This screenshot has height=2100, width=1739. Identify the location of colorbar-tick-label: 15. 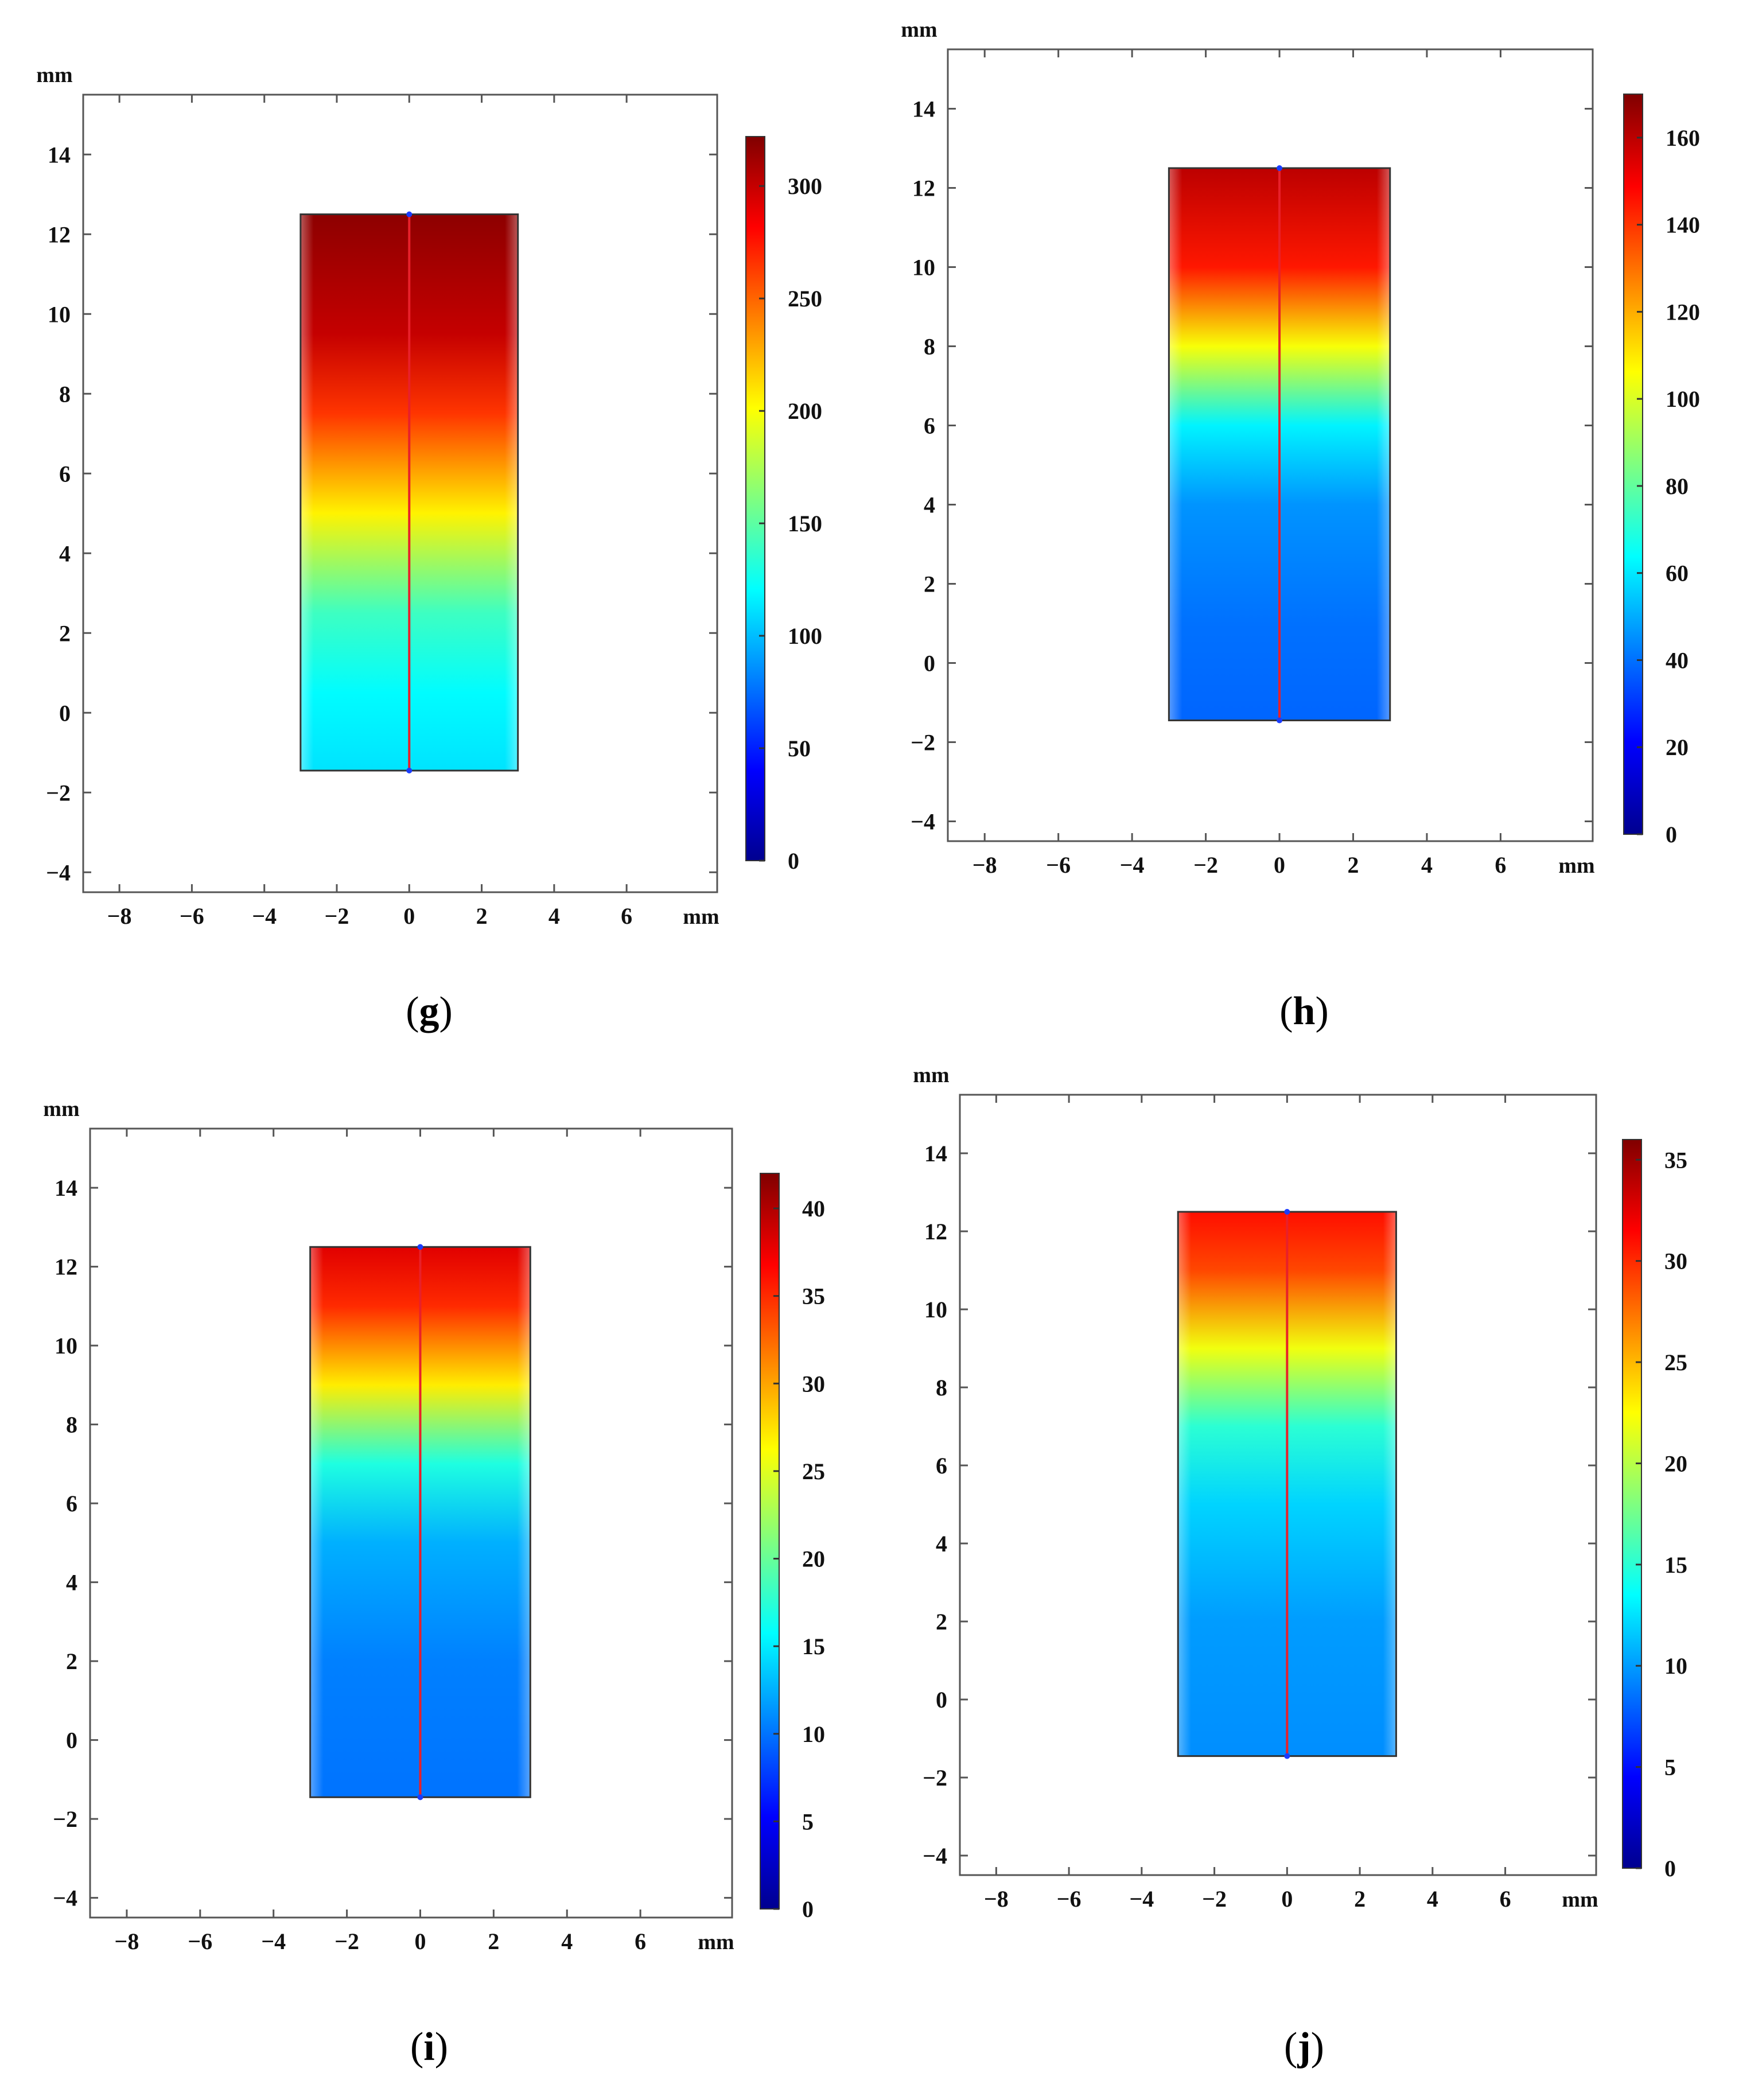
(813, 1646).